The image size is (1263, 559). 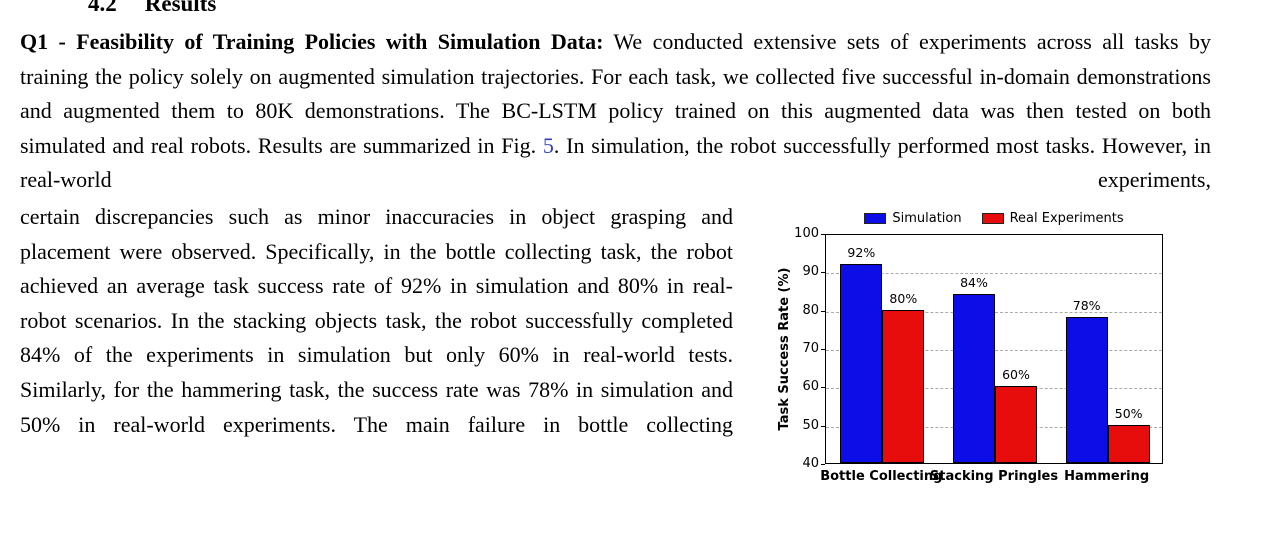 What do you see at coordinates (861, 252) in the screenshot?
I see `bar-value-label-simulation-bottle-collecting: 92%` at bounding box center [861, 252].